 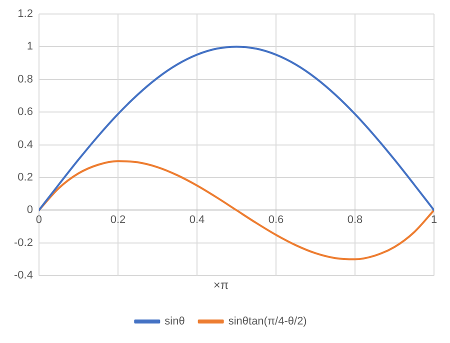 I want to click on x-tick-label: 0.4, so click(x=197, y=220).